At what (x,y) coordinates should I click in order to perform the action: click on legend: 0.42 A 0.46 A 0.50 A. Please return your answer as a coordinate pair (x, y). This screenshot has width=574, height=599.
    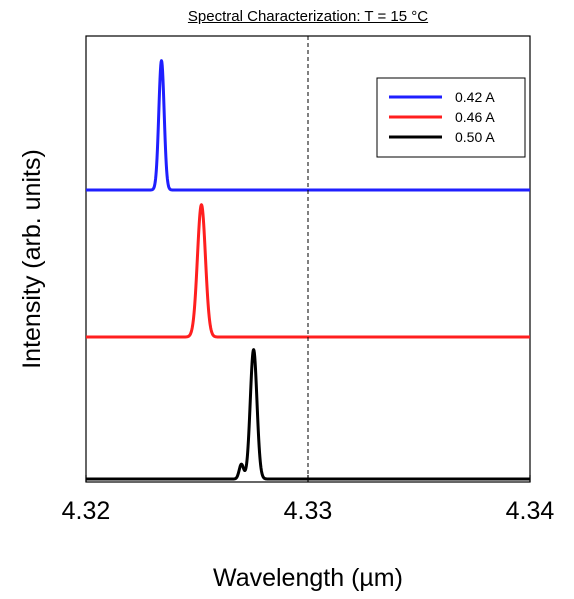
    Looking at the image, I should click on (451, 117).